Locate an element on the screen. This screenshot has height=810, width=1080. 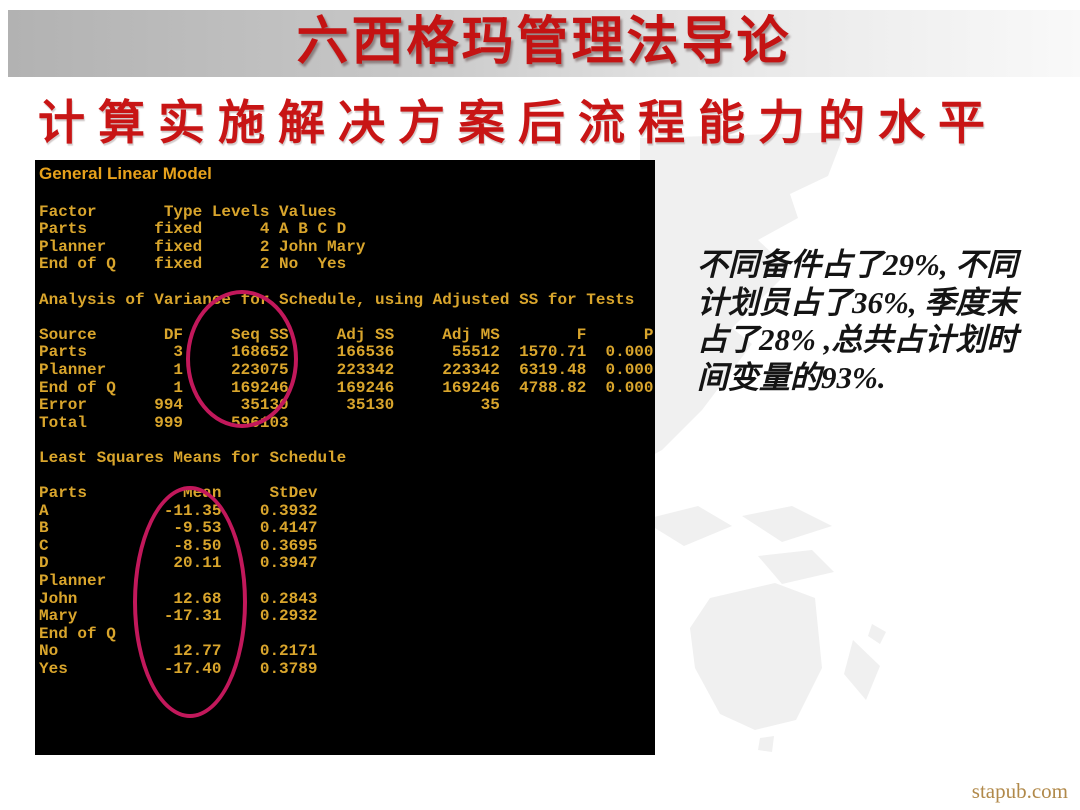
terminal-heading: General Linear Model is located at coordinates (125, 173).